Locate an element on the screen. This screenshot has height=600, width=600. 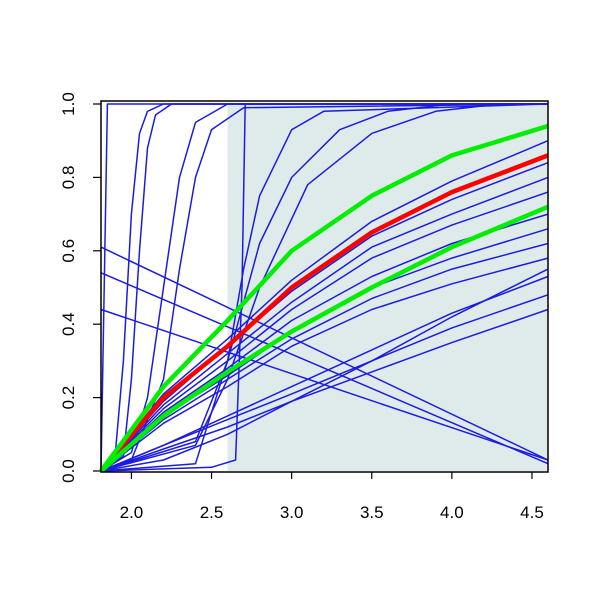
y-tick-label: 0.4 is located at coordinates (68, 324).